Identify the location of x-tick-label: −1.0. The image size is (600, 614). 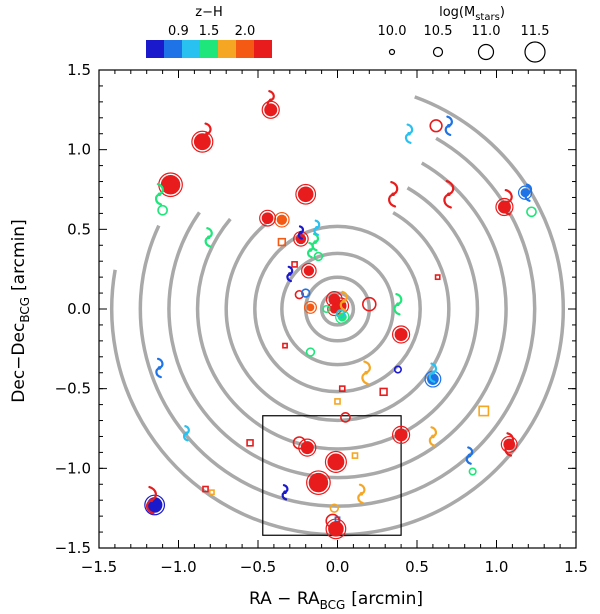
(178, 567).